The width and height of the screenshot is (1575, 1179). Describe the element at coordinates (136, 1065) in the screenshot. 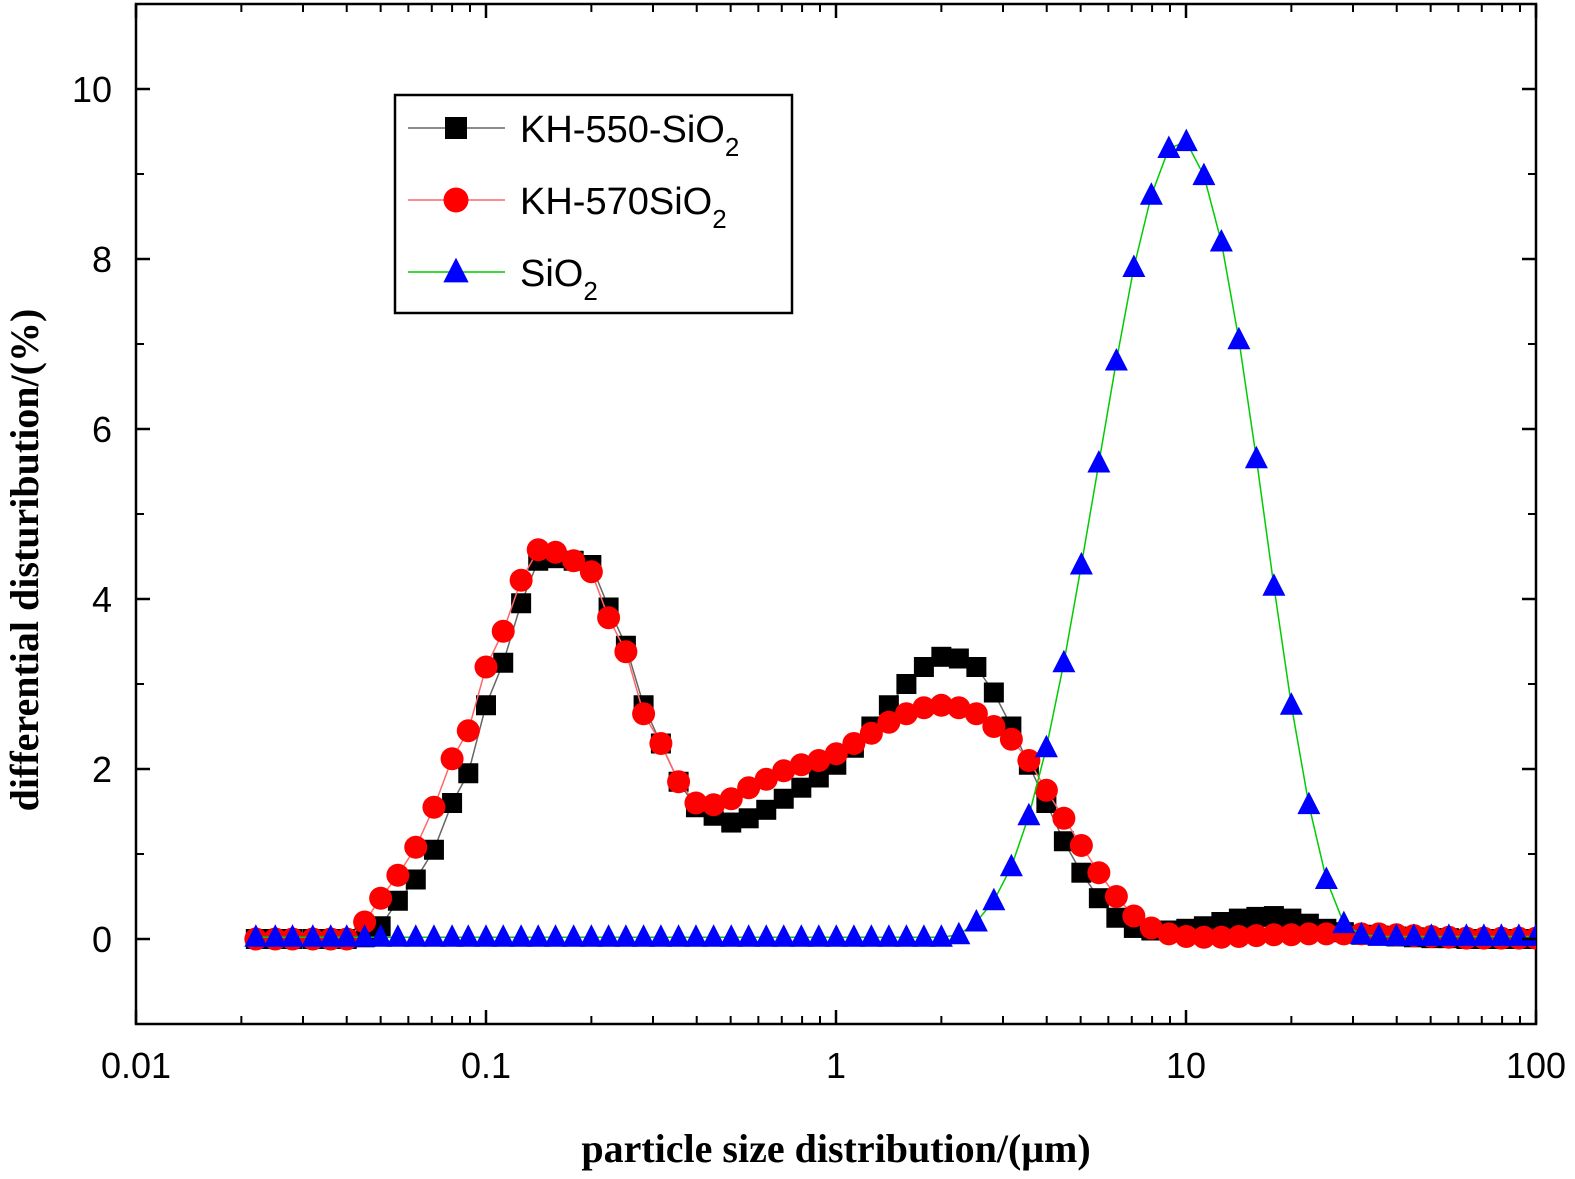

I see `x-tick-label: 0.01` at that location.